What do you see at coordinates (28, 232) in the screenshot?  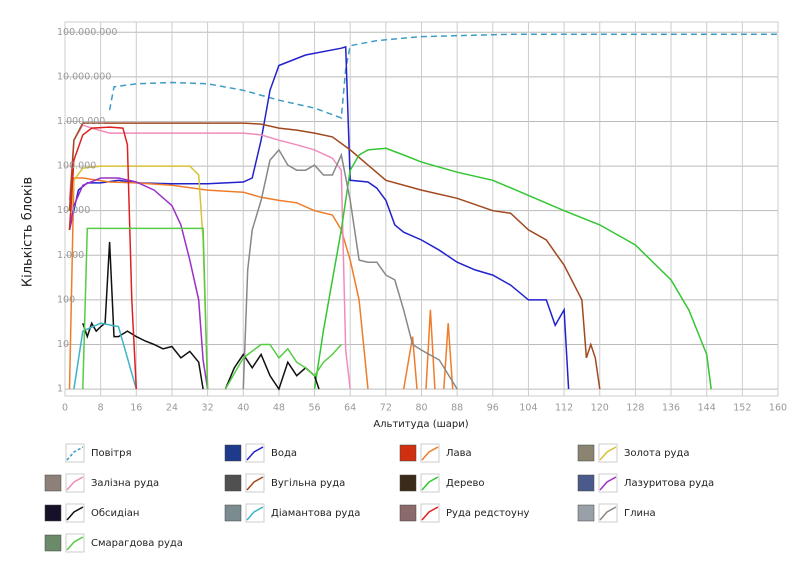 I see `y-axis-title: Кількість блоків` at bounding box center [28, 232].